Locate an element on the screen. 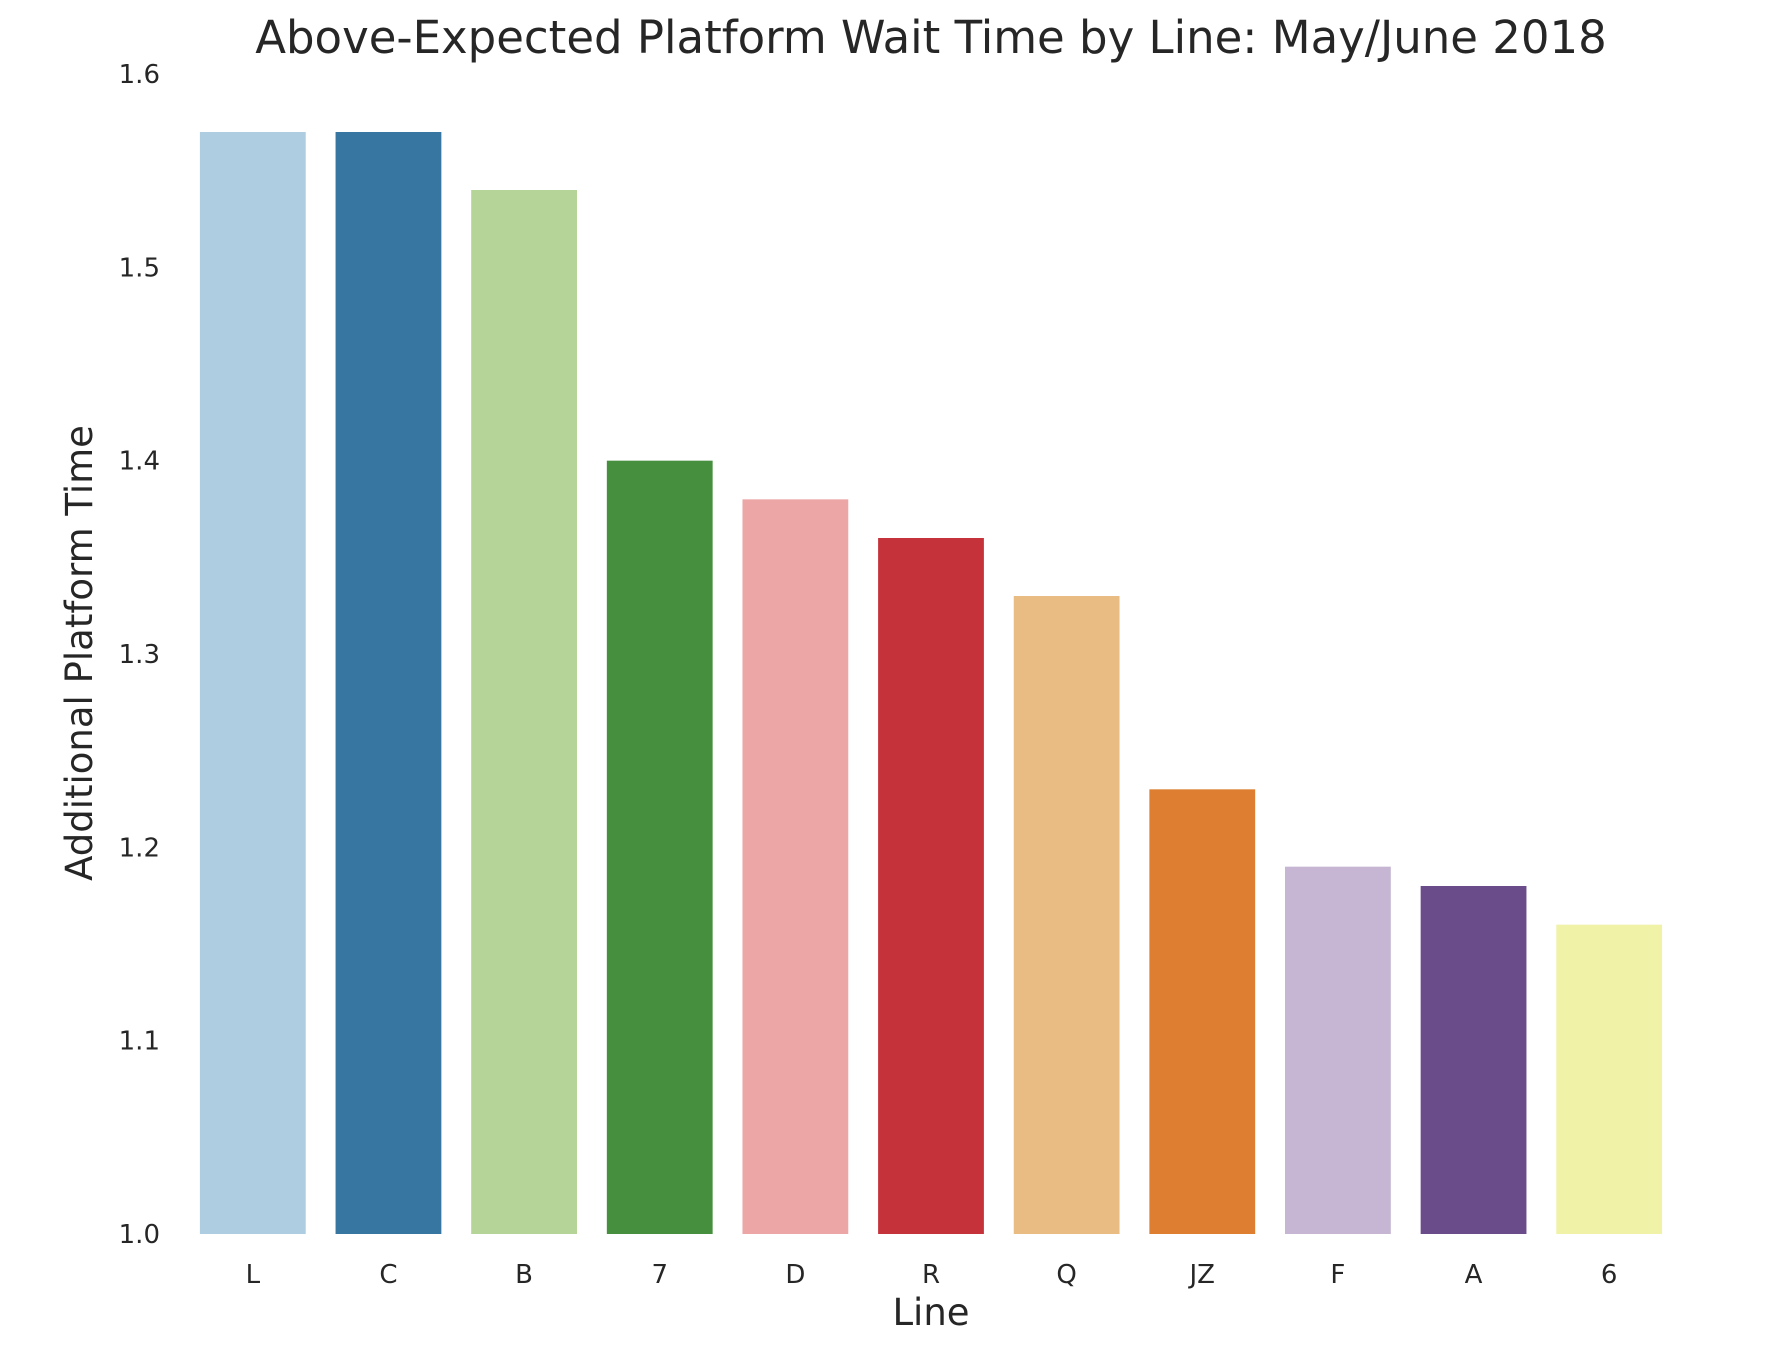 This screenshot has width=1766, height=1358. y-axis: 1.0 1.1 1.2 1.3 1.4 1.5 1.6 is located at coordinates (139, 655).